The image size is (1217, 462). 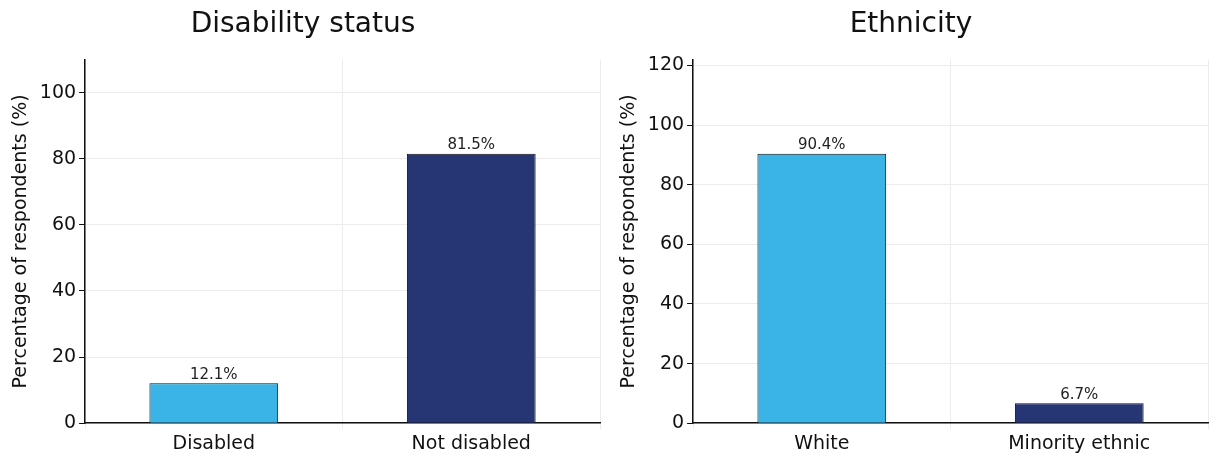 I want to click on data-label: 81.5%, so click(x=471, y=144).